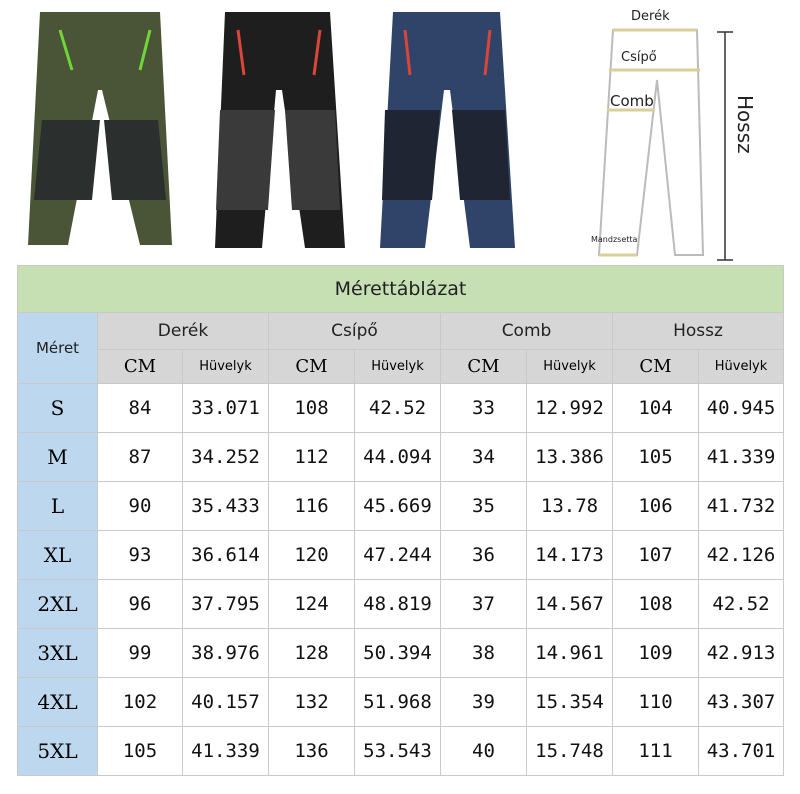 The height and width of the screenshot is (794, 800). What do you see at coordinates (397, 555) in the screenshot?
I see `value-cell: 47.244` at bounding box center [397, 555].